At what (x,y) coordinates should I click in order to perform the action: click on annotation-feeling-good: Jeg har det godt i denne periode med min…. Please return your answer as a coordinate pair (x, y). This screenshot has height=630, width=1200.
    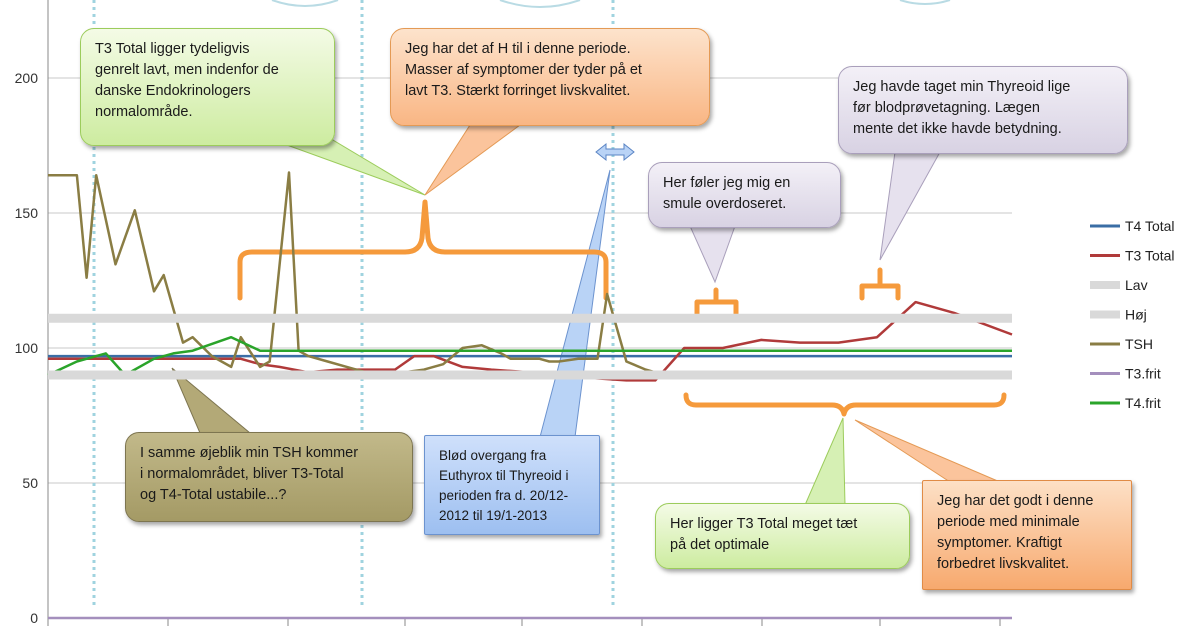
    Looking at the image, I should click on (1027, 535).